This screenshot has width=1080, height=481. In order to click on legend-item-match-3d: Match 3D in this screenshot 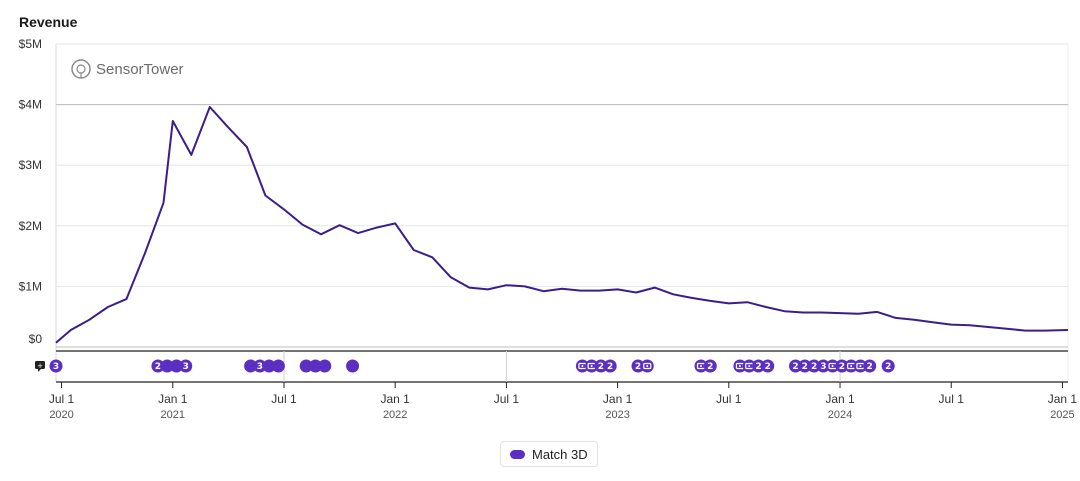, I will do `click(549, 454)`.